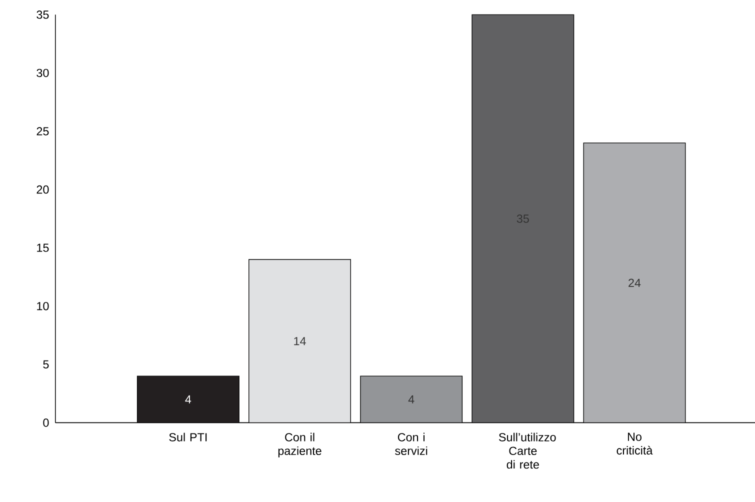 This screenshot has height=502, width=755. Describe the element at coordinates (634, 443) in the screenshot. I see `x-tick-label: No criticità` at that location.